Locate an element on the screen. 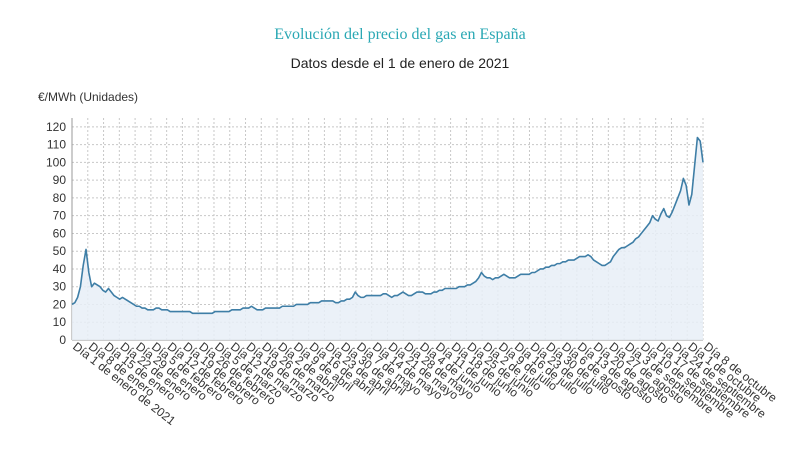 This screenshot has width=800, height=450. y-tick-label: 10 is located at coordinates (60, 322).